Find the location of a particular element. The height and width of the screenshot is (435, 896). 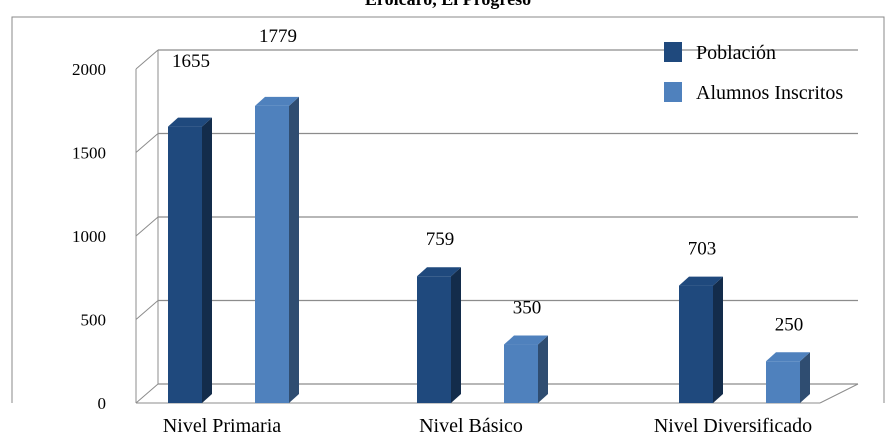

y-tick-label: 1500 is located at coordinates (89, 153).